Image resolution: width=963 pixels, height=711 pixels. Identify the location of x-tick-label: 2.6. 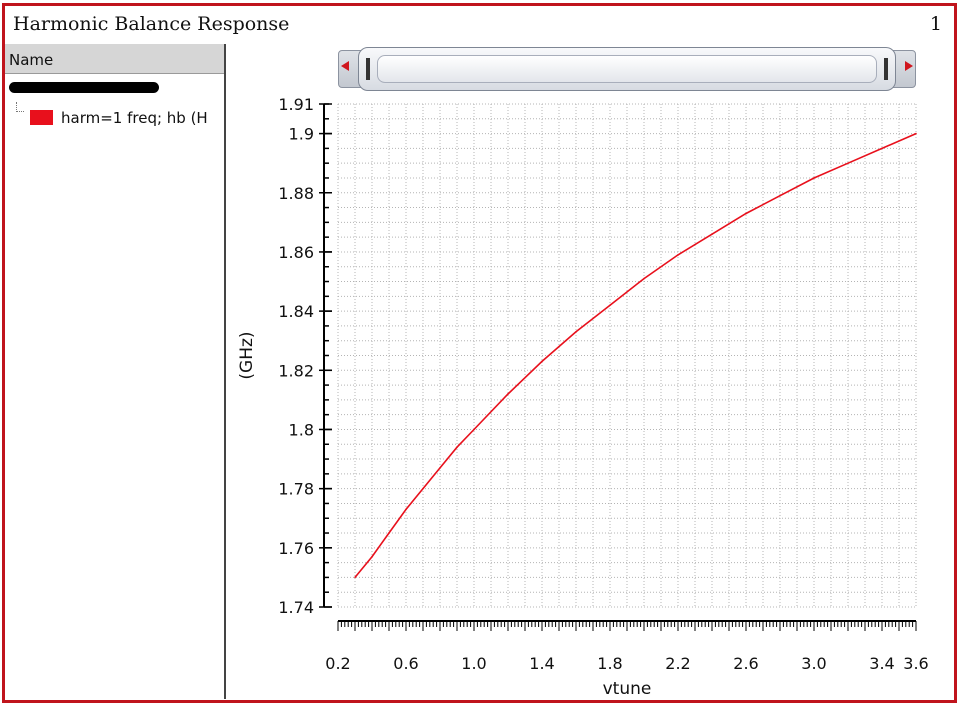
(745, 663).